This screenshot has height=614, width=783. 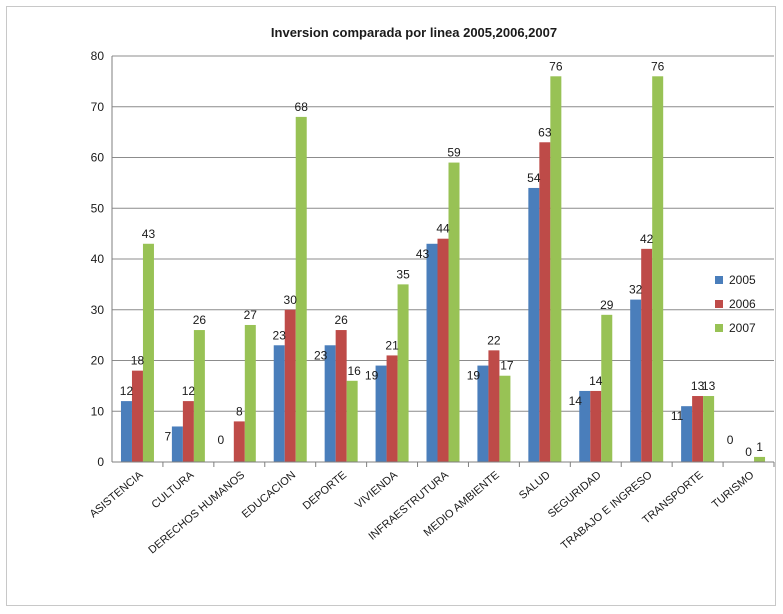 I want to click on data-label: 18, so click(x=138, y=361).